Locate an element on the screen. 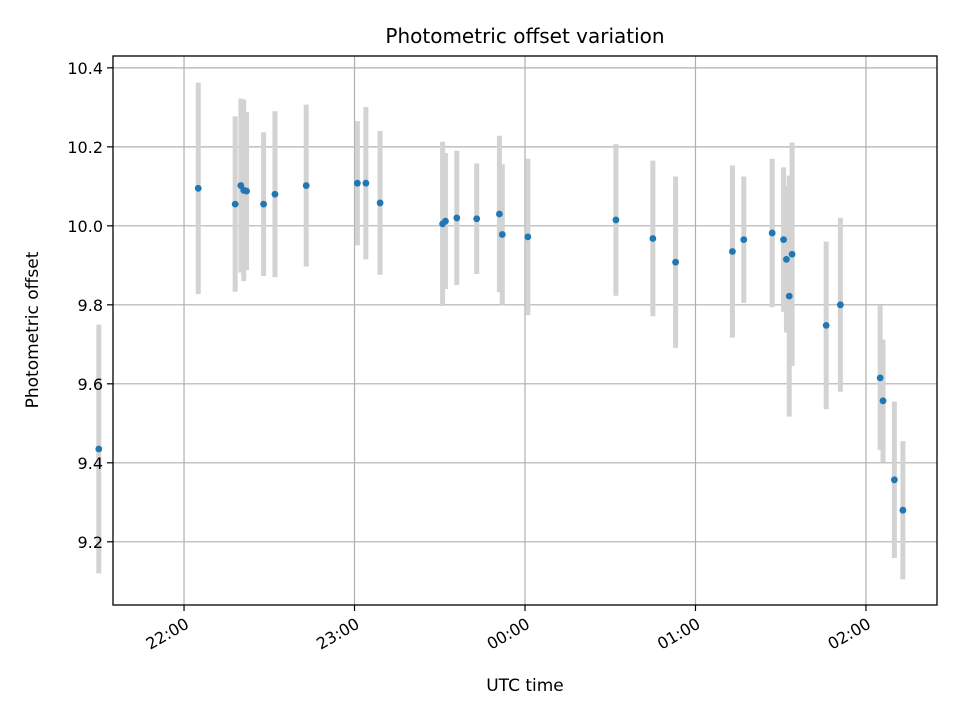  chart-title: Photometric offset variation is located at coordinates (524, 36).